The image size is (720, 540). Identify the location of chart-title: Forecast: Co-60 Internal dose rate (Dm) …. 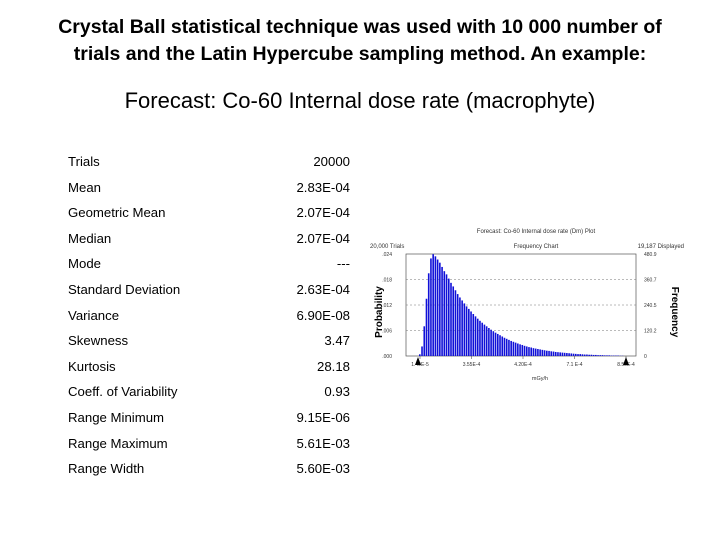
(536, 232).